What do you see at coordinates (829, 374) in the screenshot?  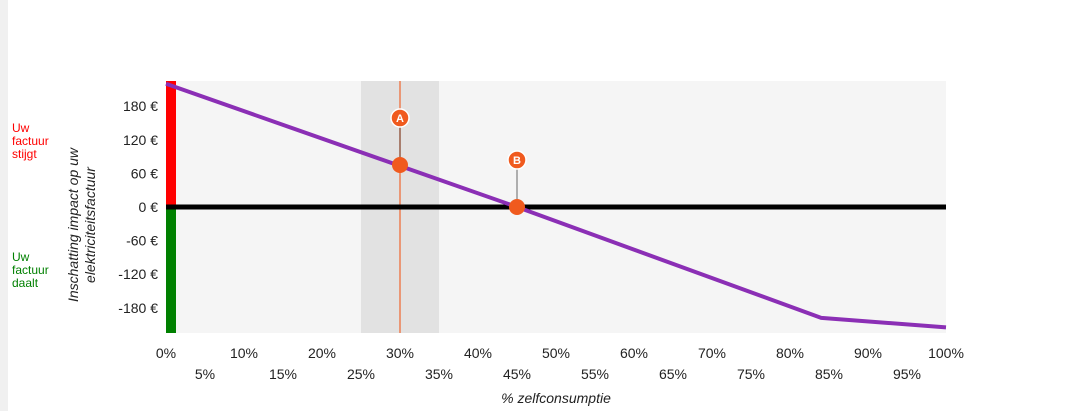 I see `x-tick-label: 85%` at bounding box center [829, 374].